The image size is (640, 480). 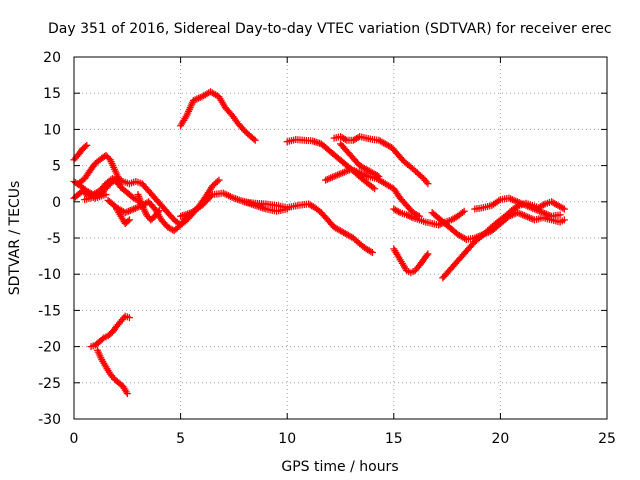 What do you see at coordinates (49, 384) in the screenshot?
I see `y-tick-label: -25` at bounding box center [49, 384].